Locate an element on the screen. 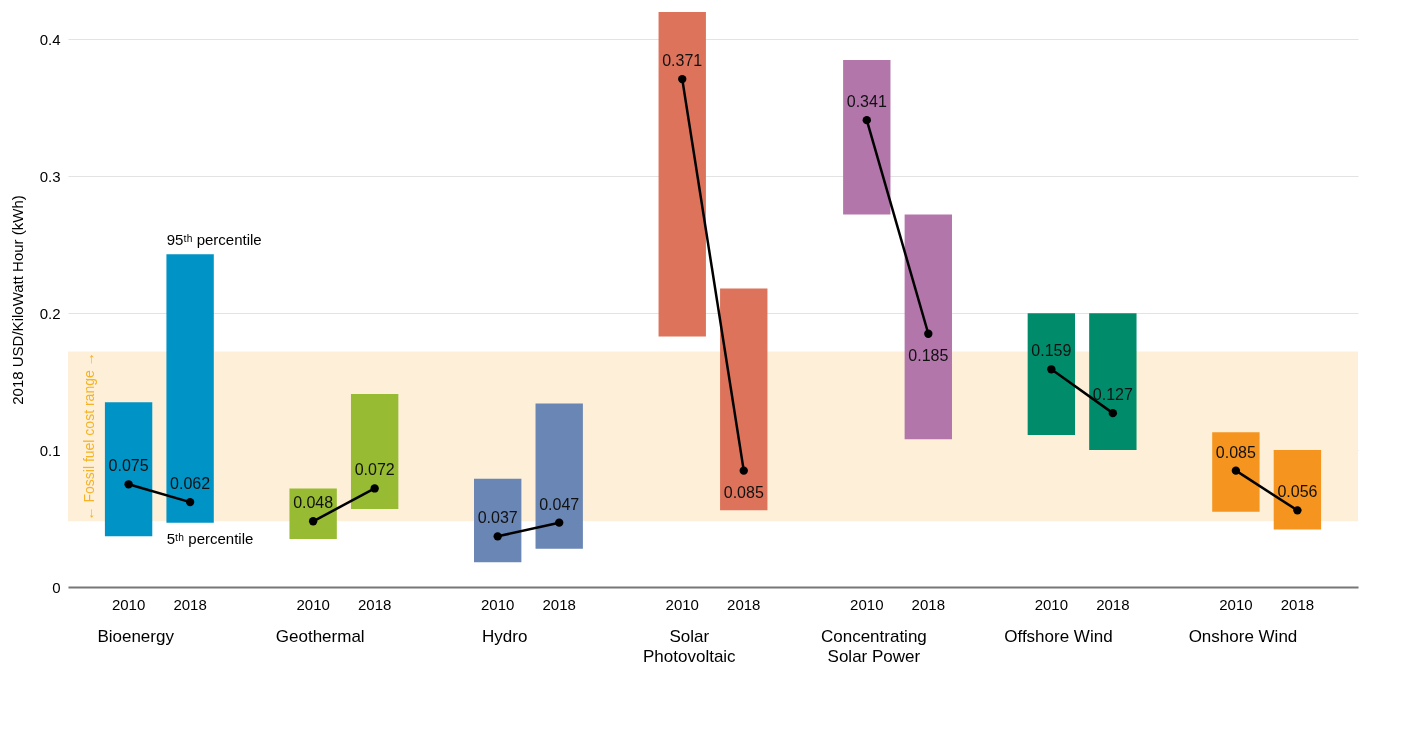 The height and width of the screenshot is (732, 1405). text: Concentrating Solar Power is located at coordinates (873, 646).